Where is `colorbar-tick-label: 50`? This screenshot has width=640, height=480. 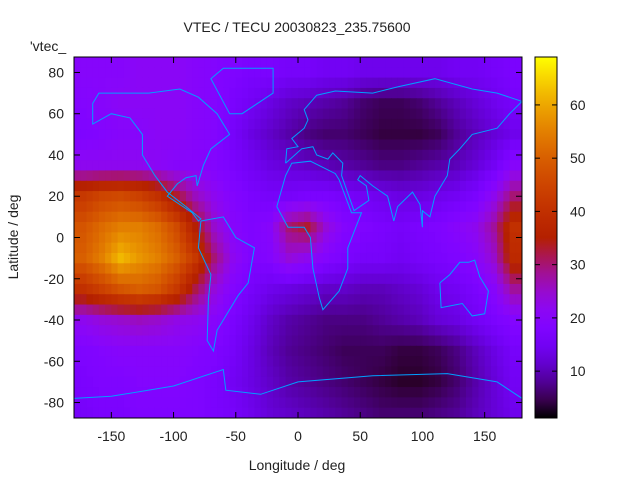
colorbar-tick-label: 50 is located at coordinates (578, 158).